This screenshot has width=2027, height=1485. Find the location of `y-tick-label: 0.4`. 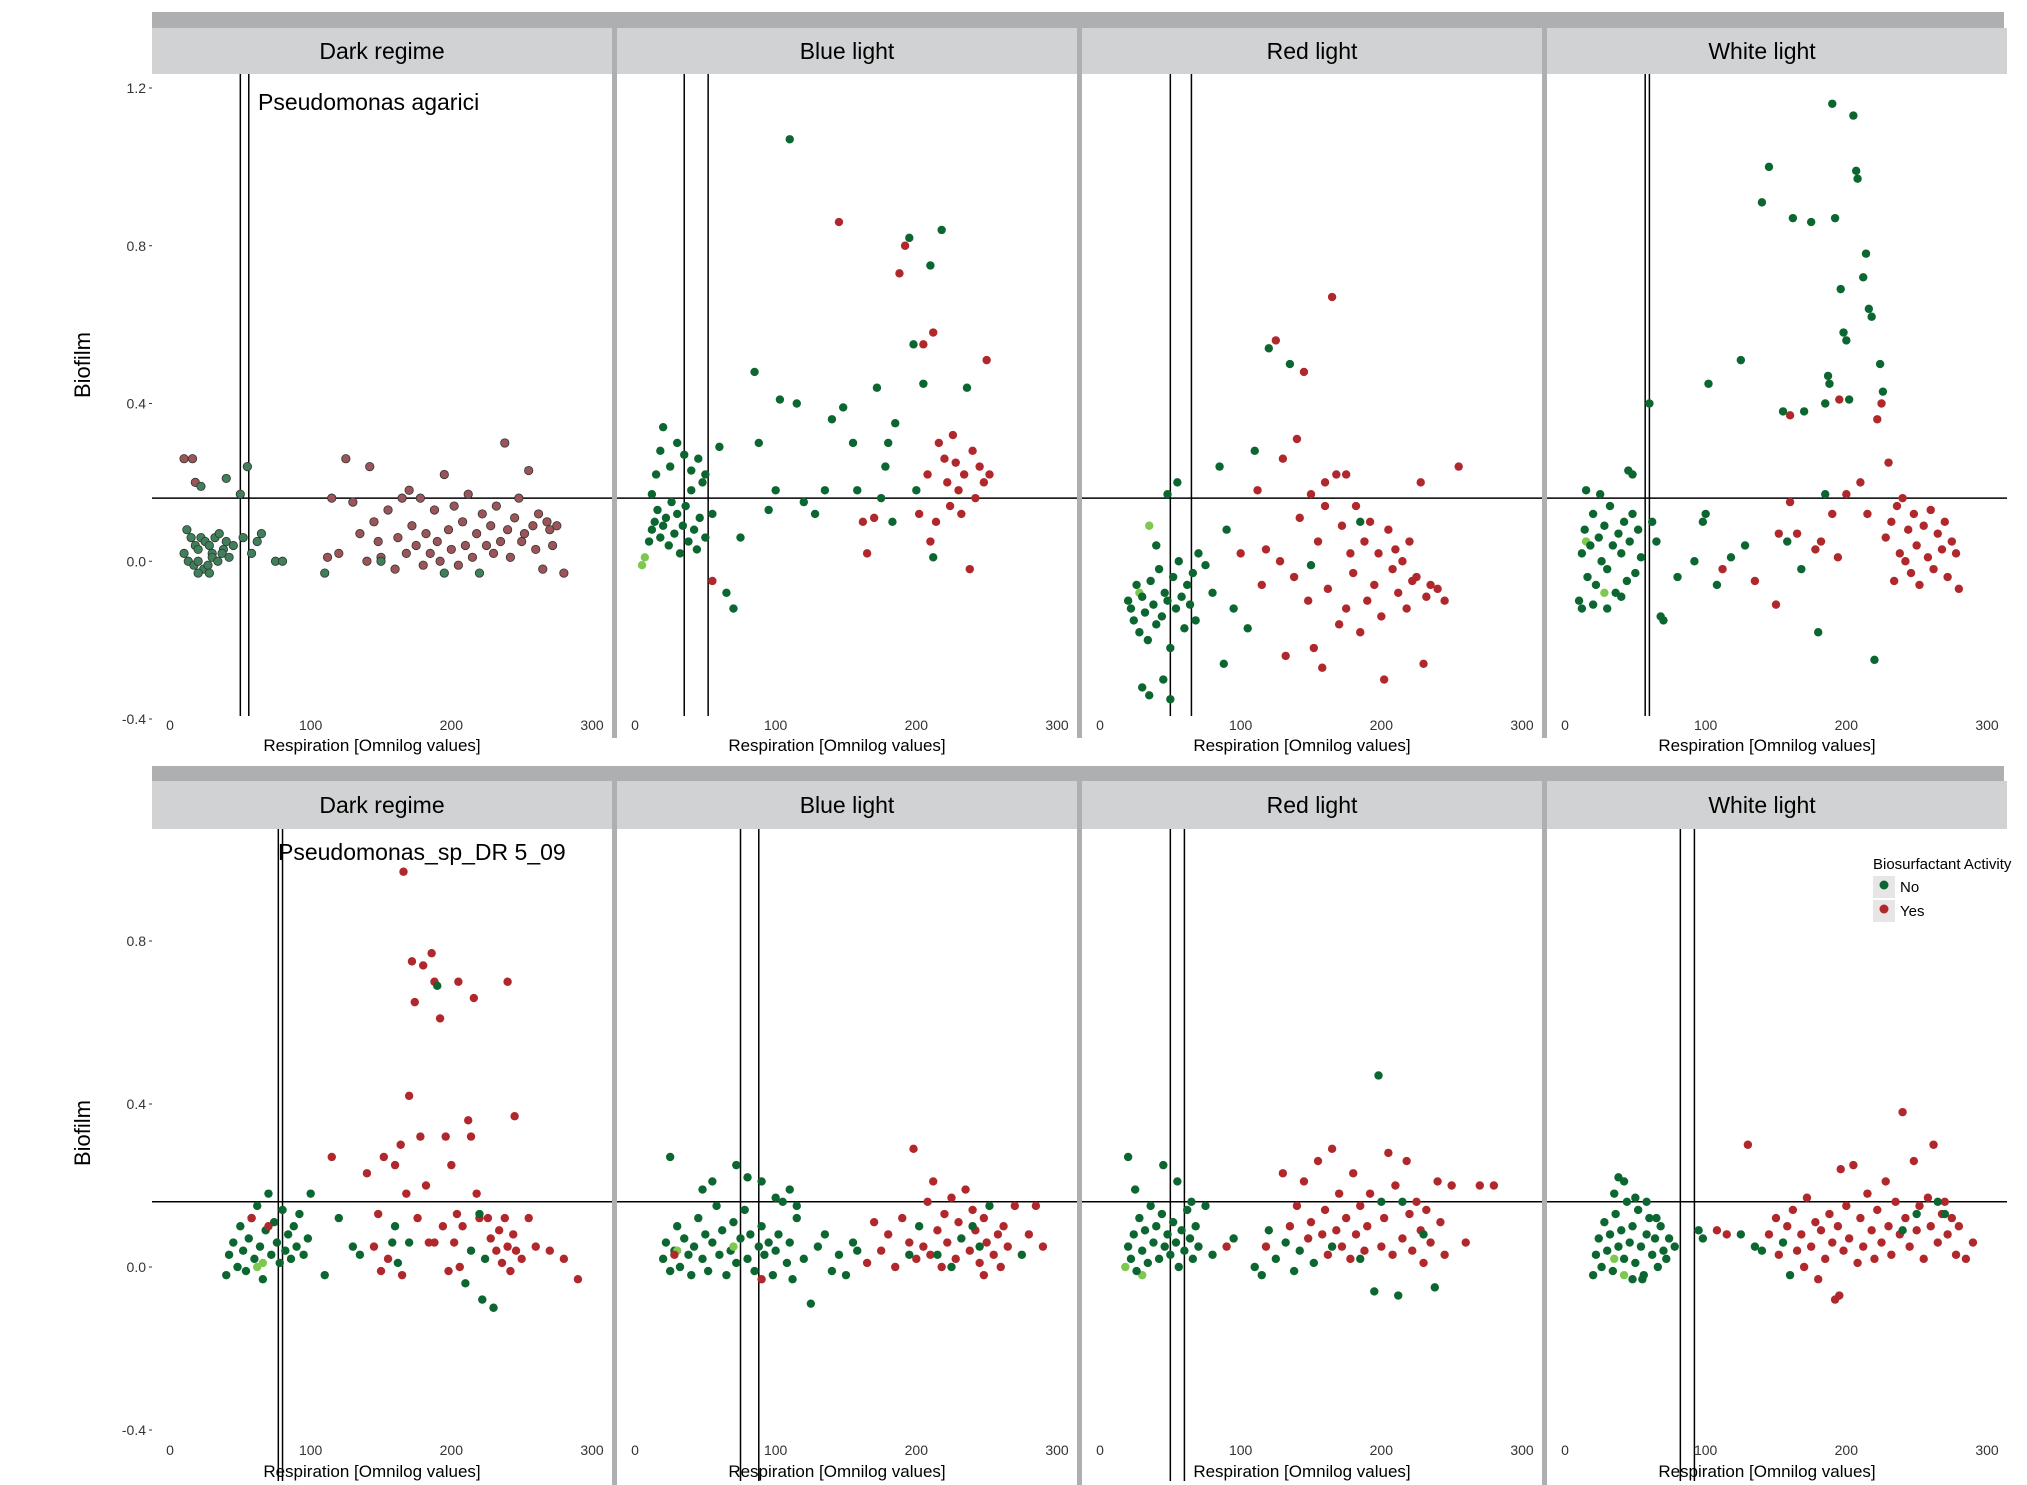

y-tick-label: 0.4 is located at coordinates (137, 404).